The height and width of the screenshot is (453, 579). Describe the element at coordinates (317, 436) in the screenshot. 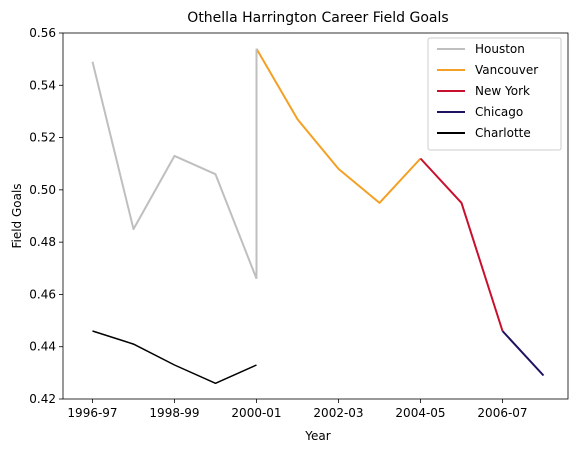

I see `x-axis-label: Year` at that location.